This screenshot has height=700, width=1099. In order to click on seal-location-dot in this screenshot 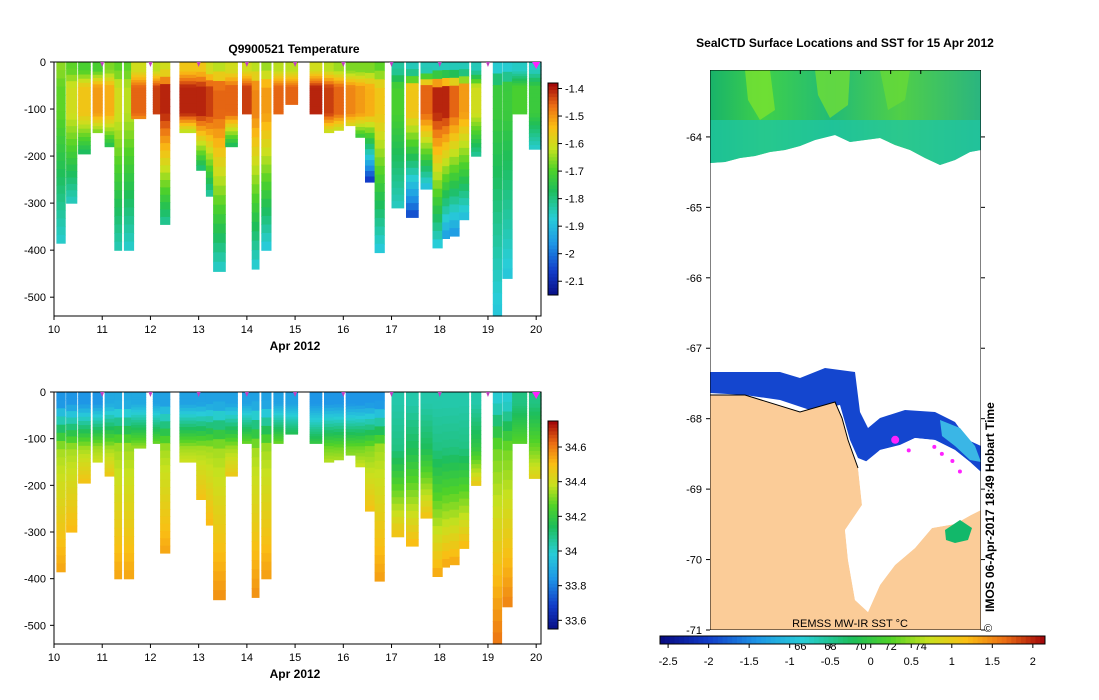, I will do `click(959, 471)`.